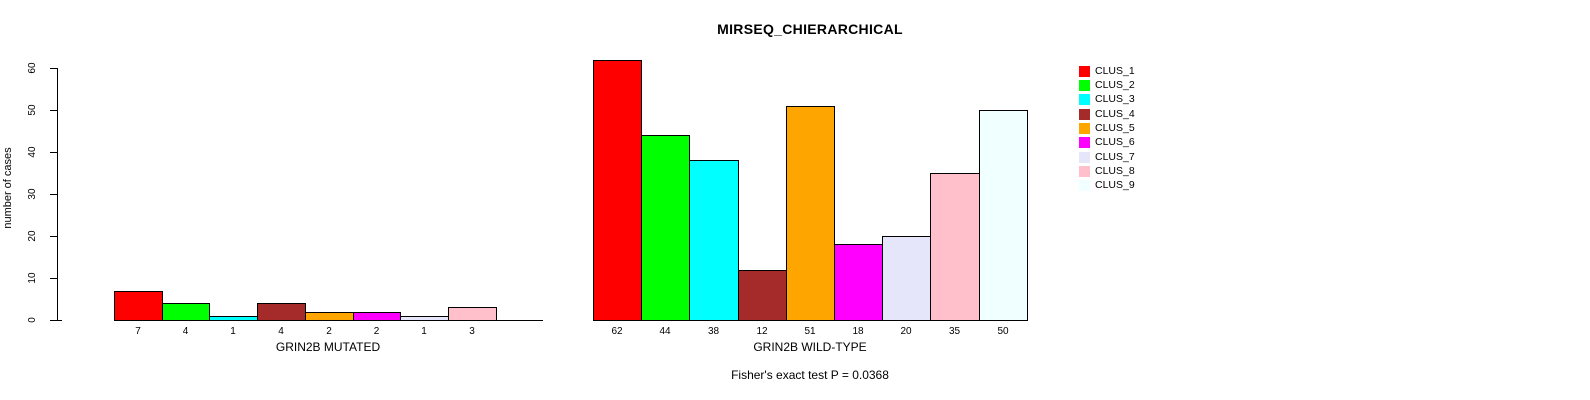 This screenshot has width=1590, height=400. I want to click on chart-title: MIRSEQ_CHIERARCHICAL, so click(810, 29).